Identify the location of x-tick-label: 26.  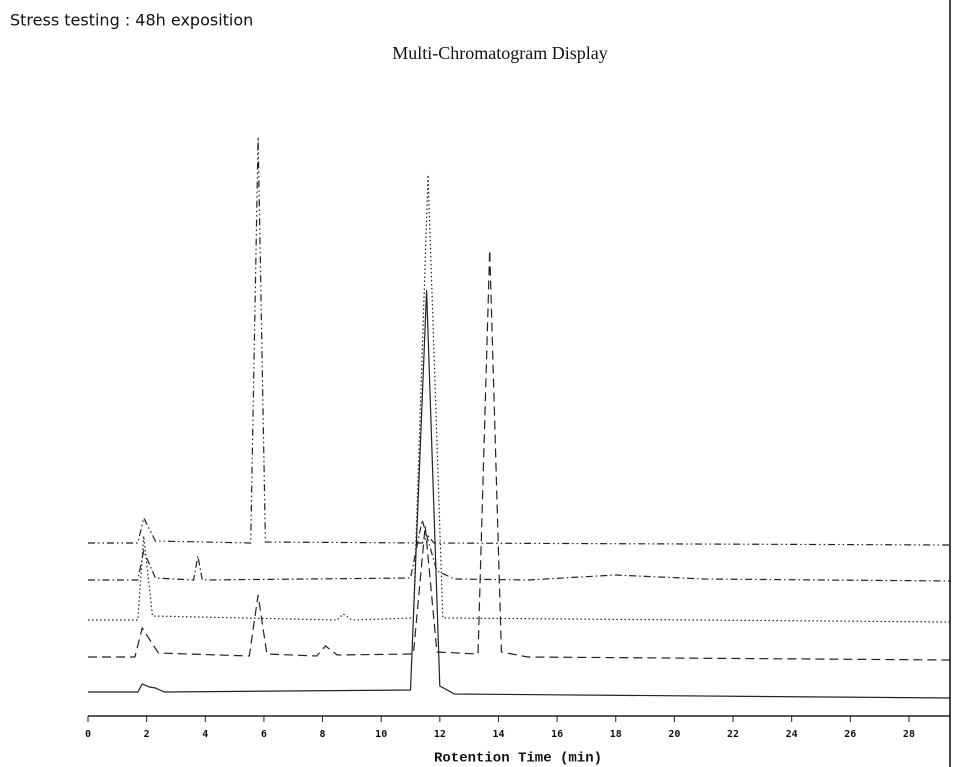
(850, 734).